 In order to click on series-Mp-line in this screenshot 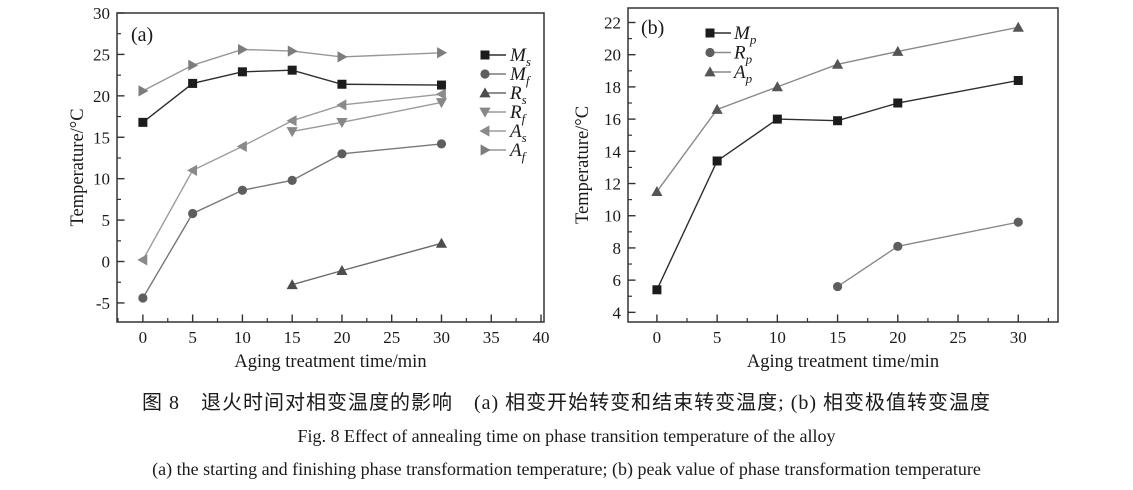, I will do `click(837, 185)`.